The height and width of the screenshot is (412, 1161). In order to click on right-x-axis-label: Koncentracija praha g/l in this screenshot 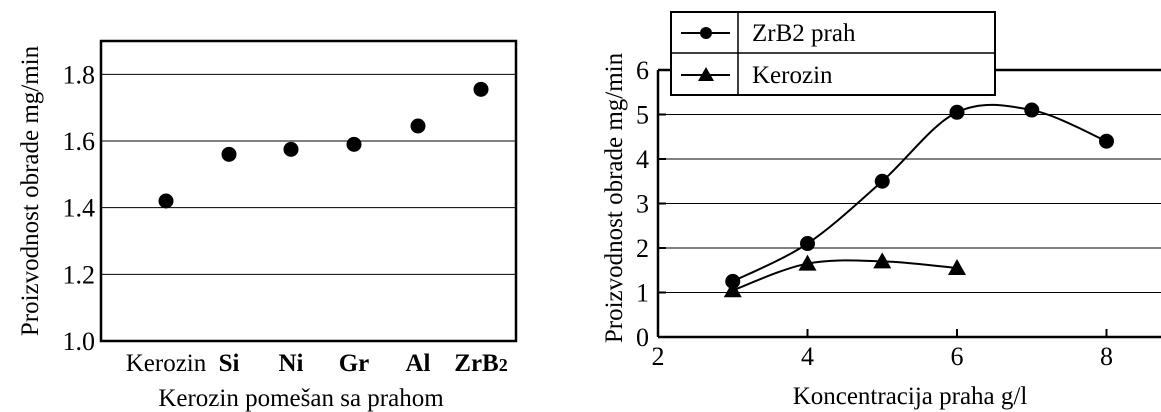, I will do `click(910, 396)`.